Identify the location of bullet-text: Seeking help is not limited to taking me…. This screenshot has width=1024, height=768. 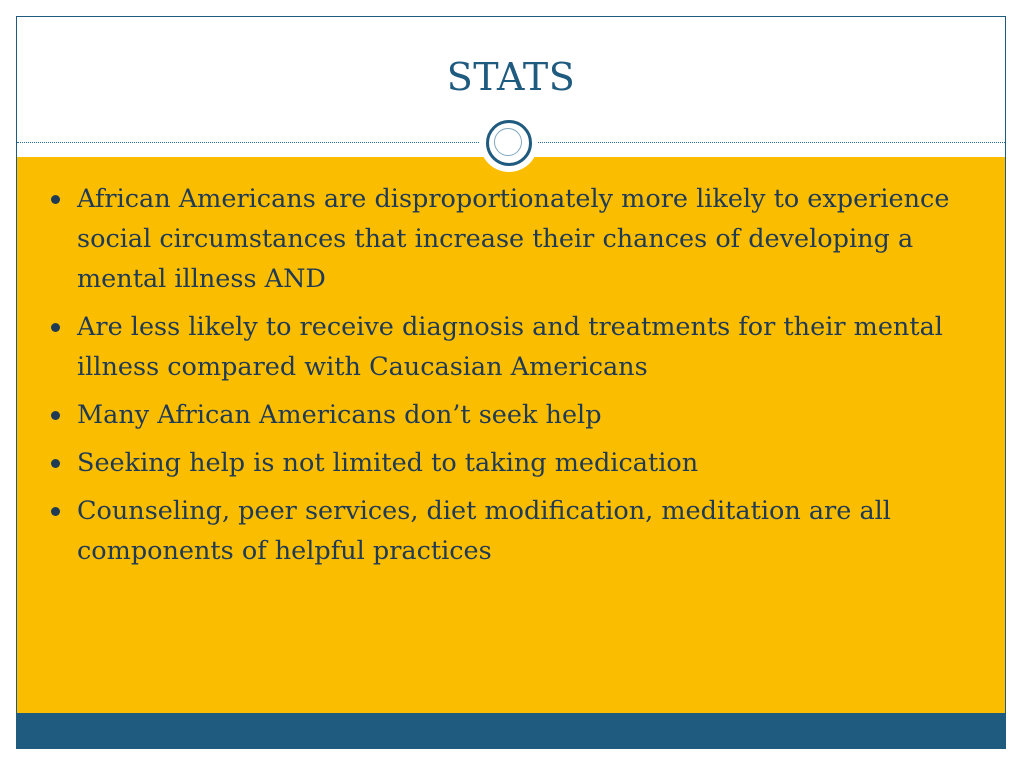
(388, 463).